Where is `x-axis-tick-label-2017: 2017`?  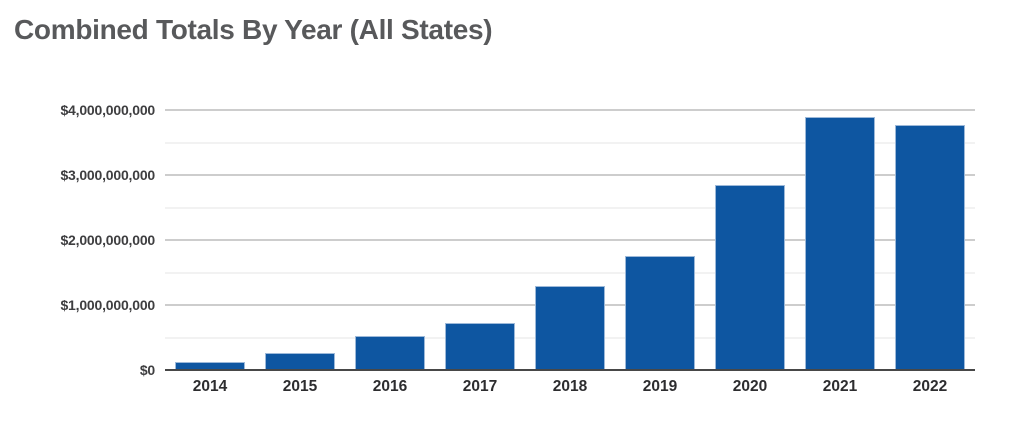 x-axis-tick-label-2017: 2017 is located at coordinates (480, 386).